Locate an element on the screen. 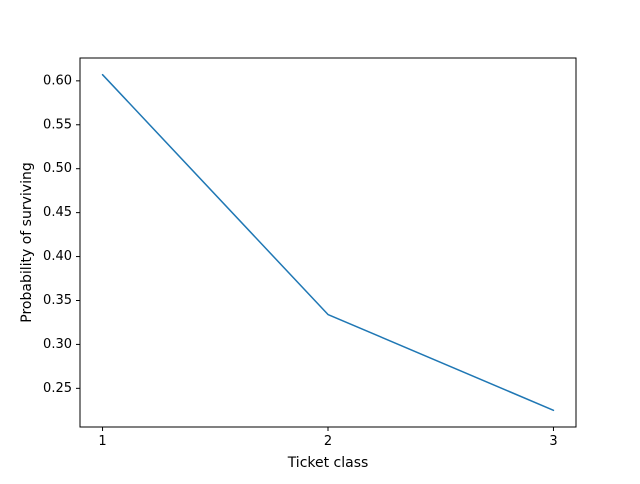 The image size is (640, 484). y-tick-label: 0.50 is located at coordinates (57, 168).